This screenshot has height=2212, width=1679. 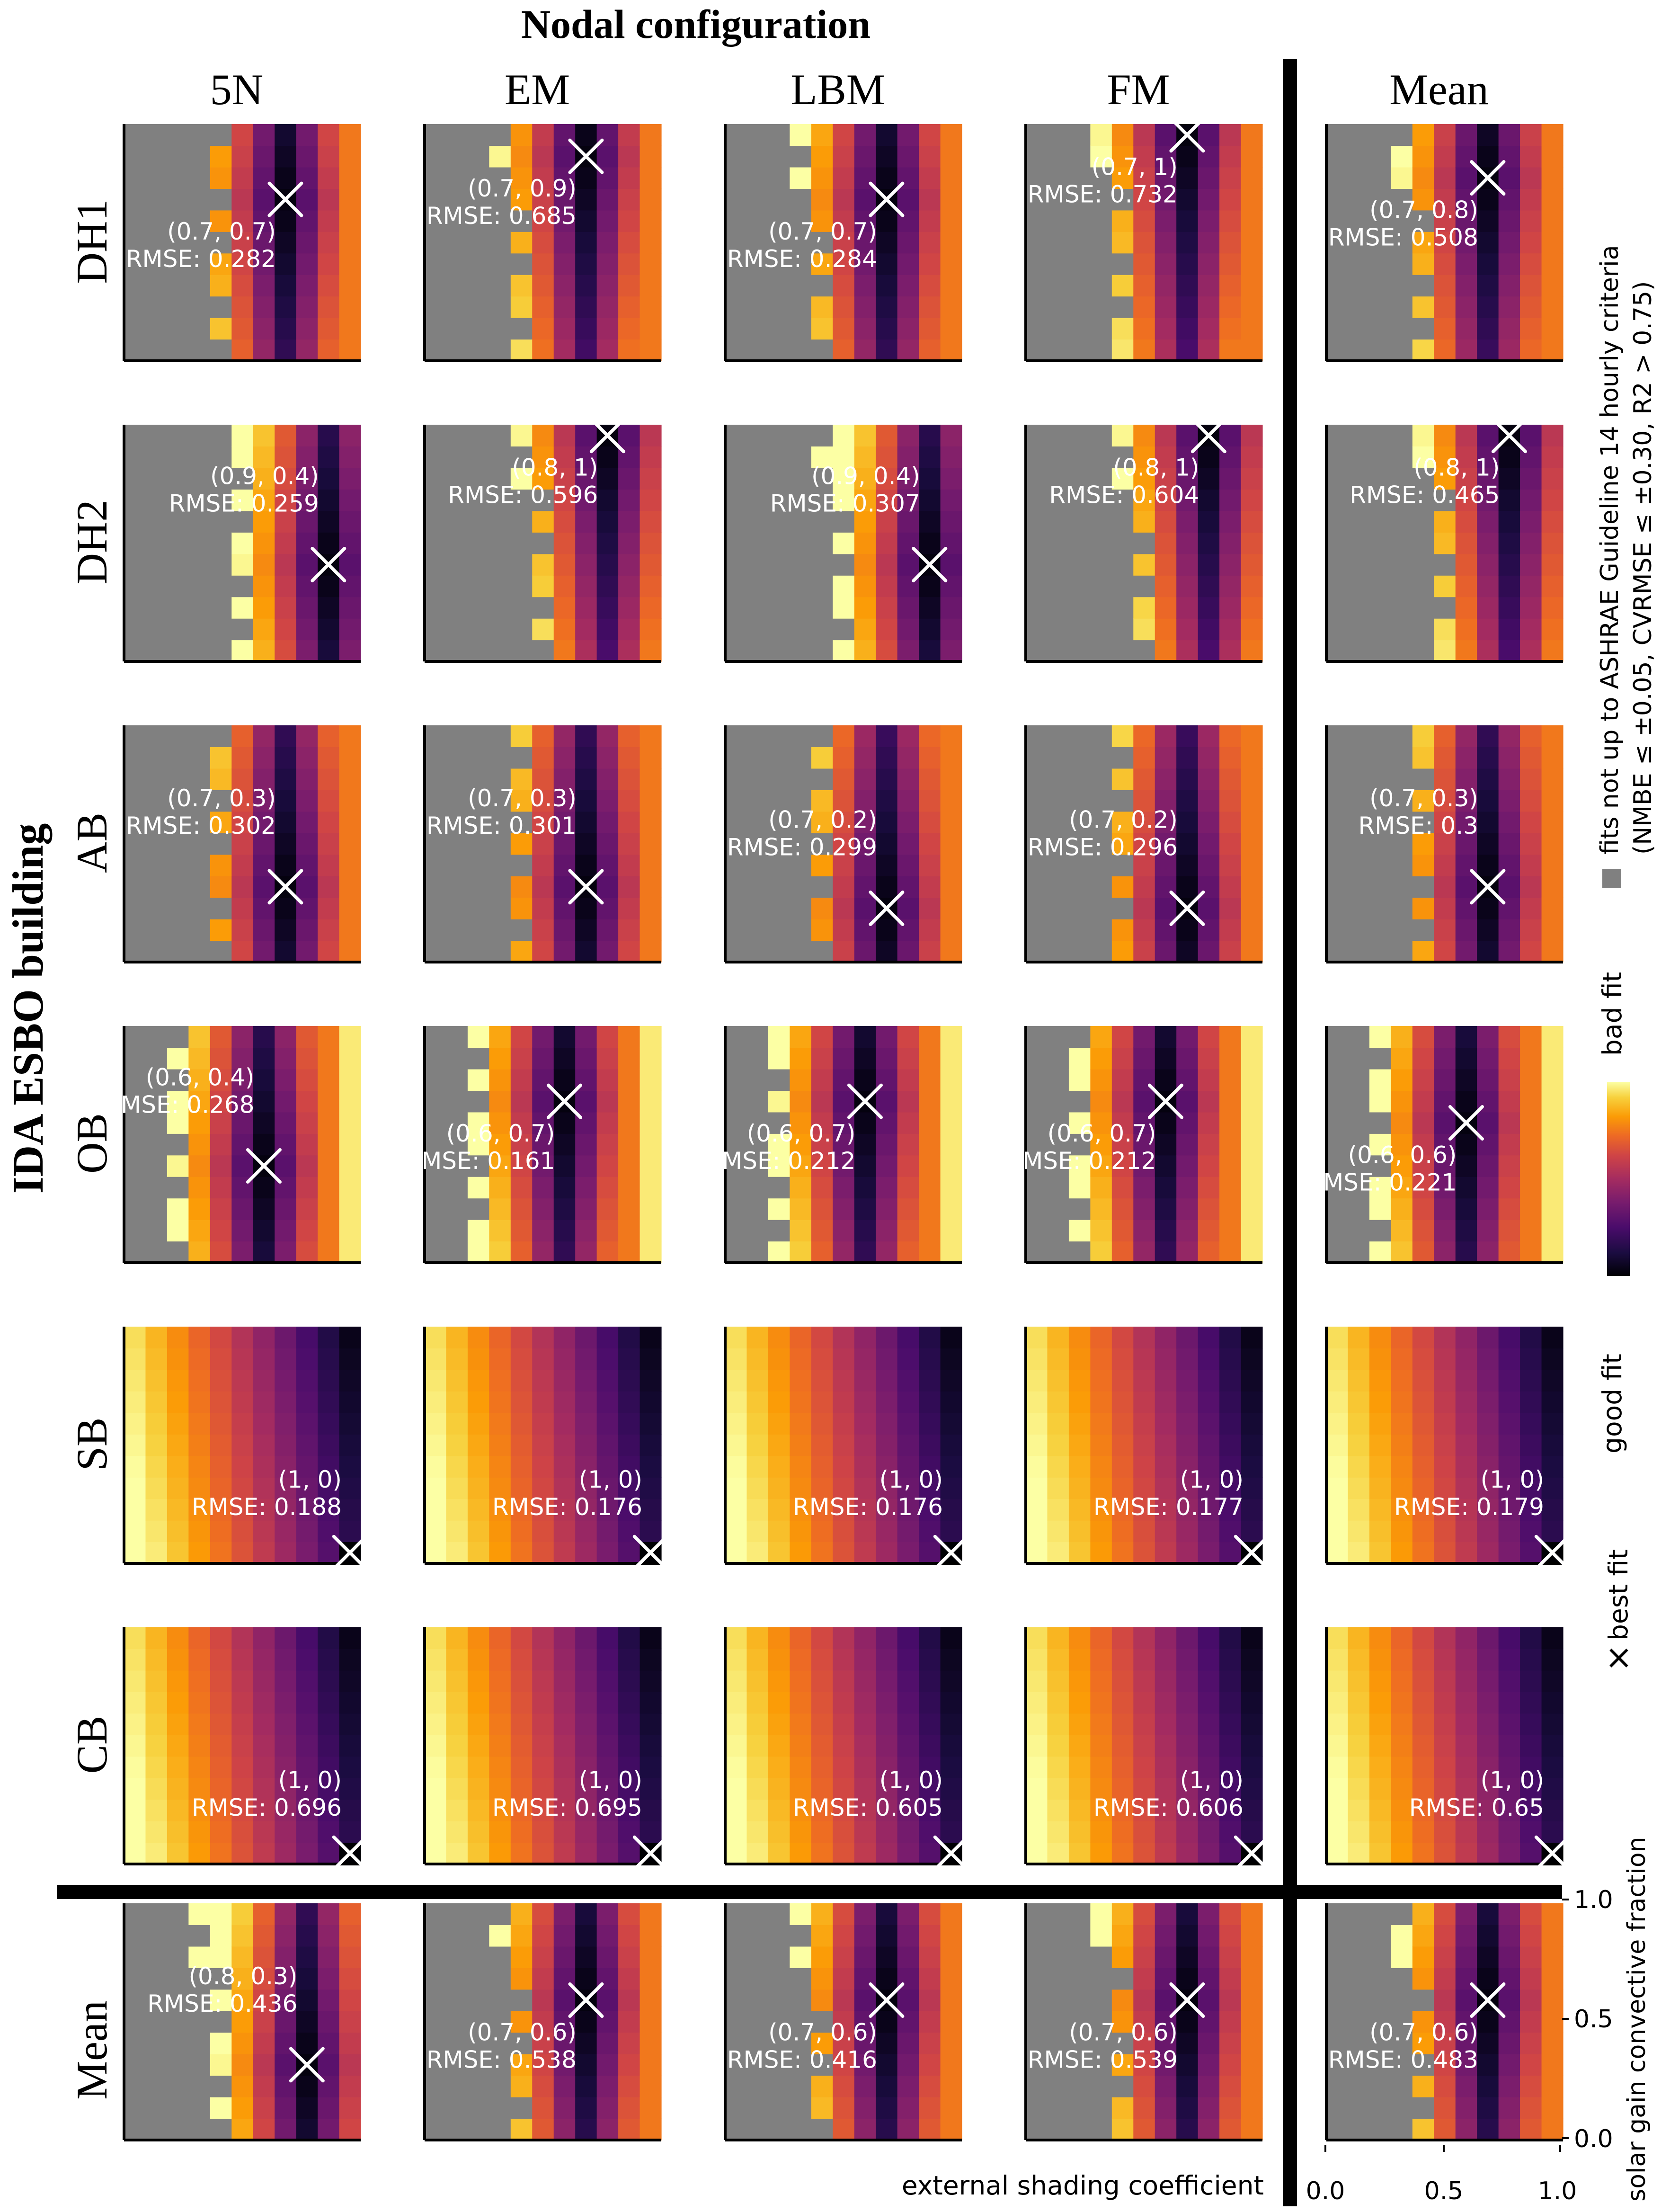 I want to click on best-fit-marker-stroke, so click(x=1187, y=2000).